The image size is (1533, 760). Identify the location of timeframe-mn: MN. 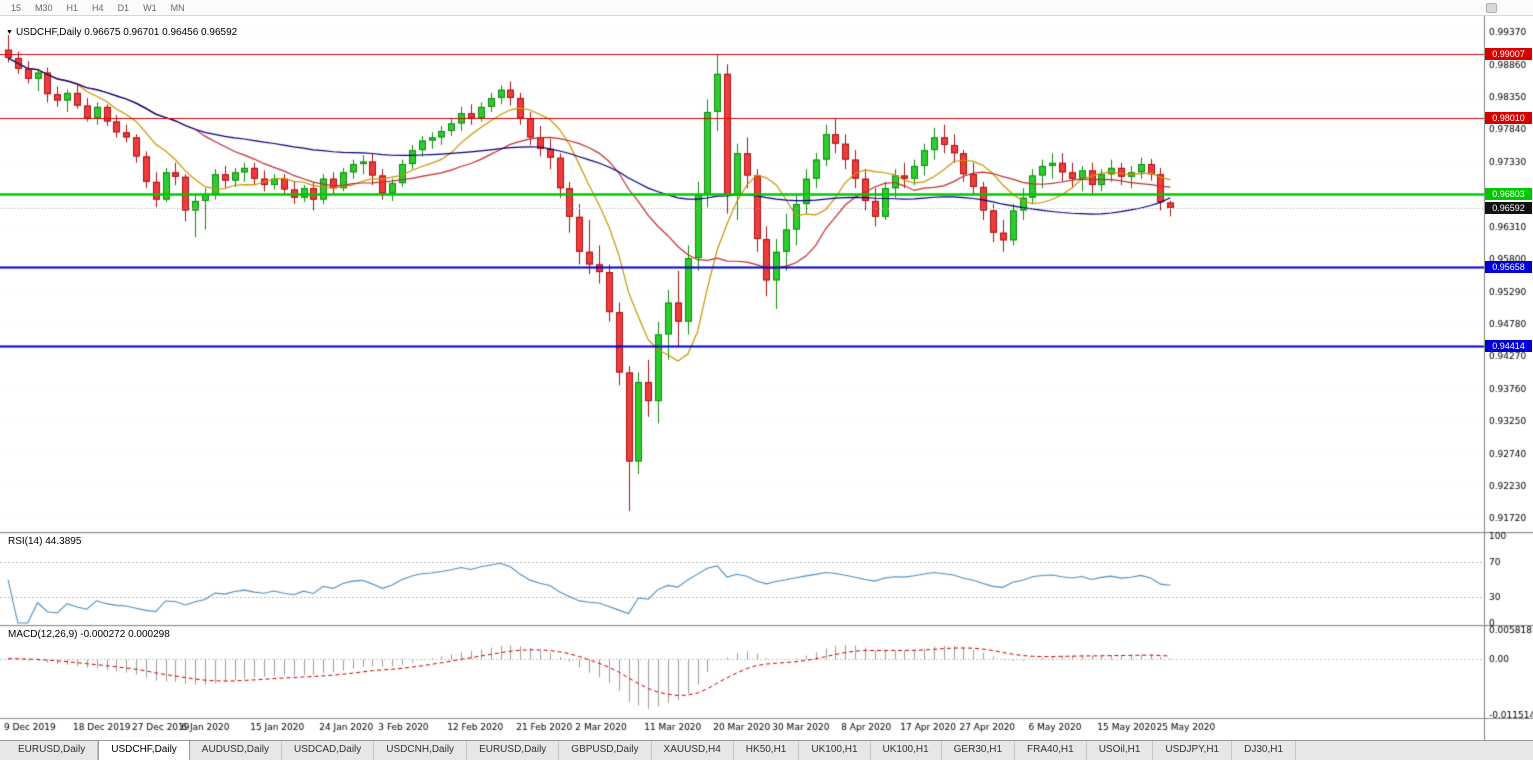
(177, 7).